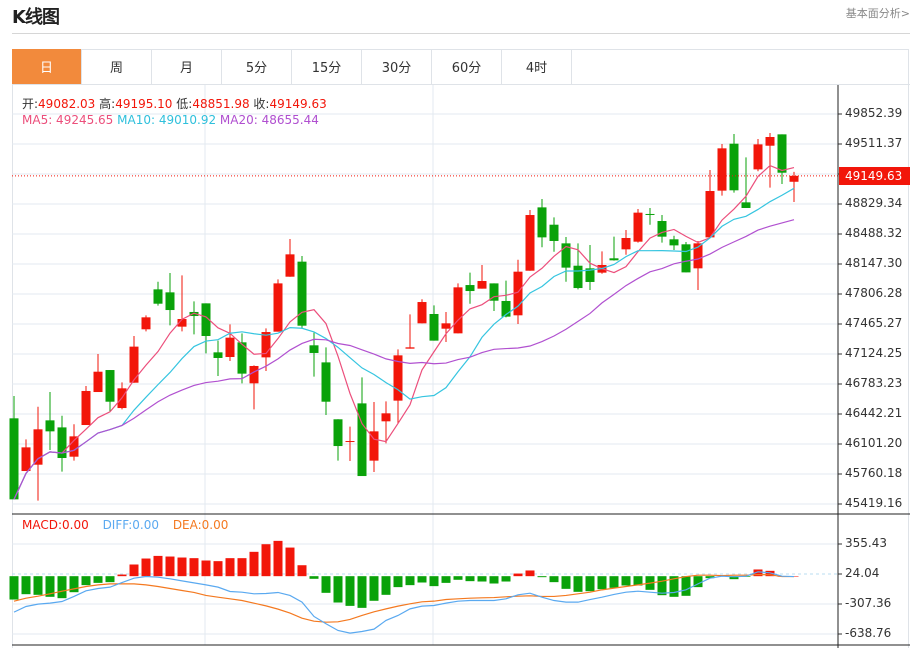 This screenshot has width=916, height=648. Describe the element at coordinates (874, 442) in the screenshot. I see `price-tick-label: 46101.20` at that location.